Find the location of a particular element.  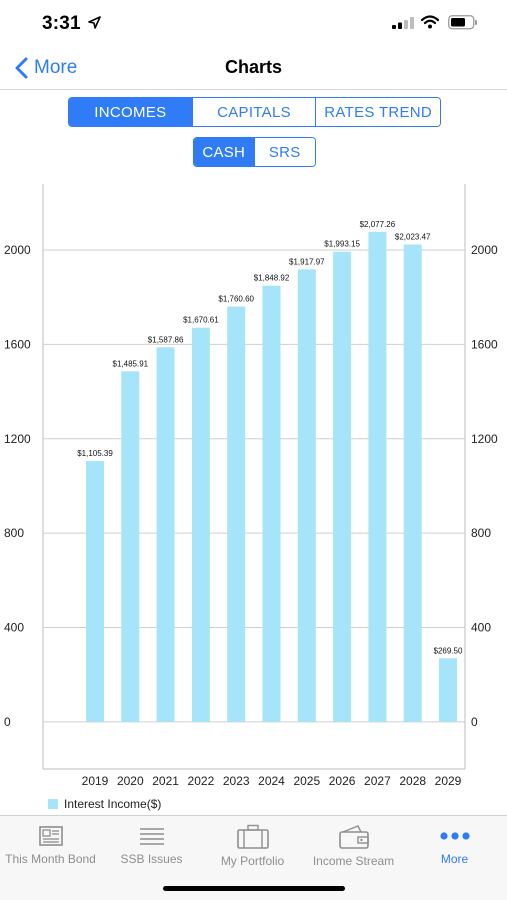

tab-income-stream: Income Stream is located at coordinates (353, 846).